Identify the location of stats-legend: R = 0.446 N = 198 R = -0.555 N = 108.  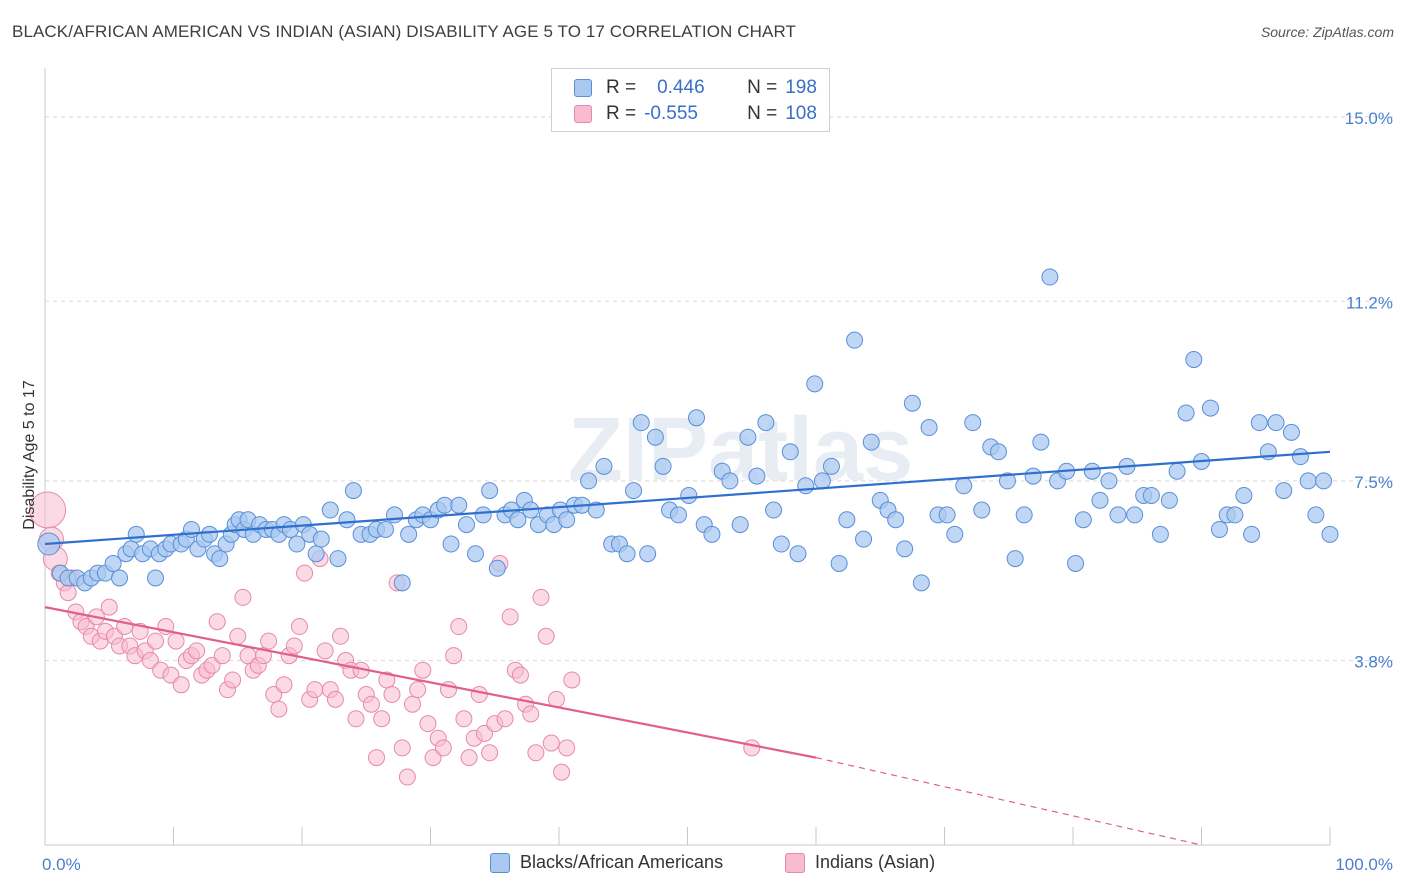
(690, 100).